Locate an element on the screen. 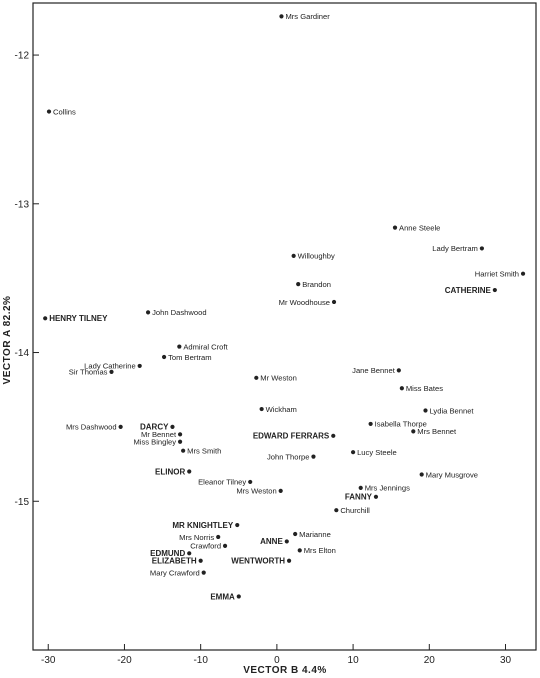  x-tick-label: -30 is located at coordinates (48, 660).